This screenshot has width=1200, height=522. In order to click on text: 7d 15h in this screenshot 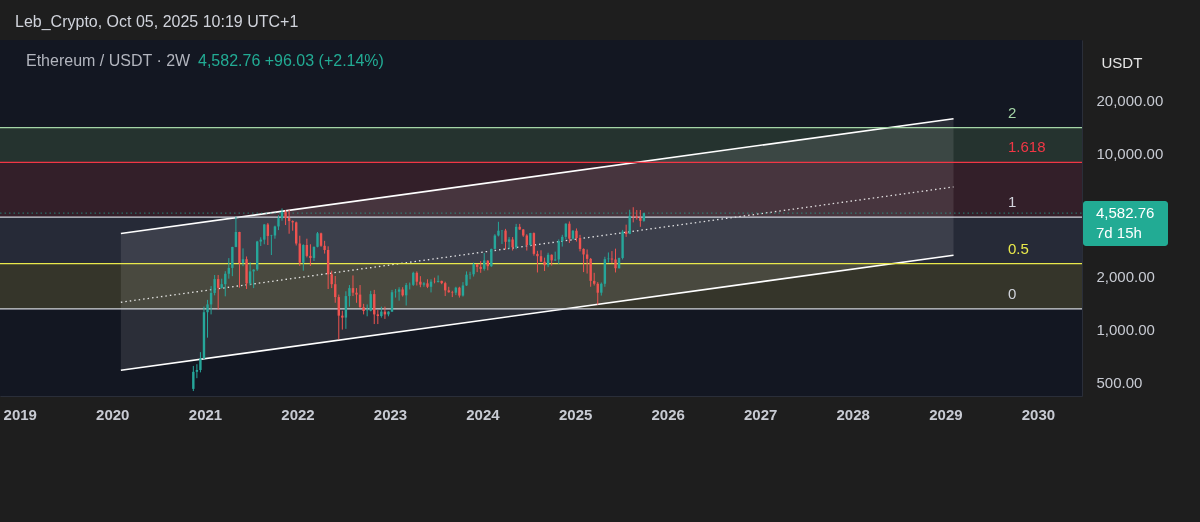, I will do `click(1119, 233)`.